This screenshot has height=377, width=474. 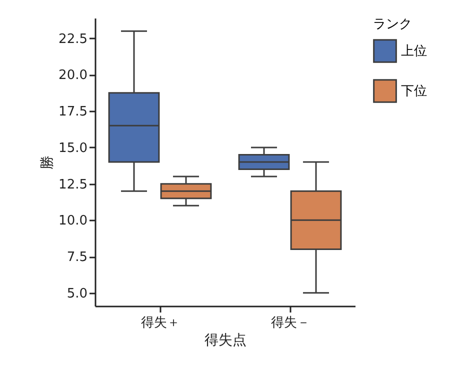 What do you see at coordinates (77, 258) in the screenshot?
I see `y-tick-label: 7.5` at bounding box center [77, 258].